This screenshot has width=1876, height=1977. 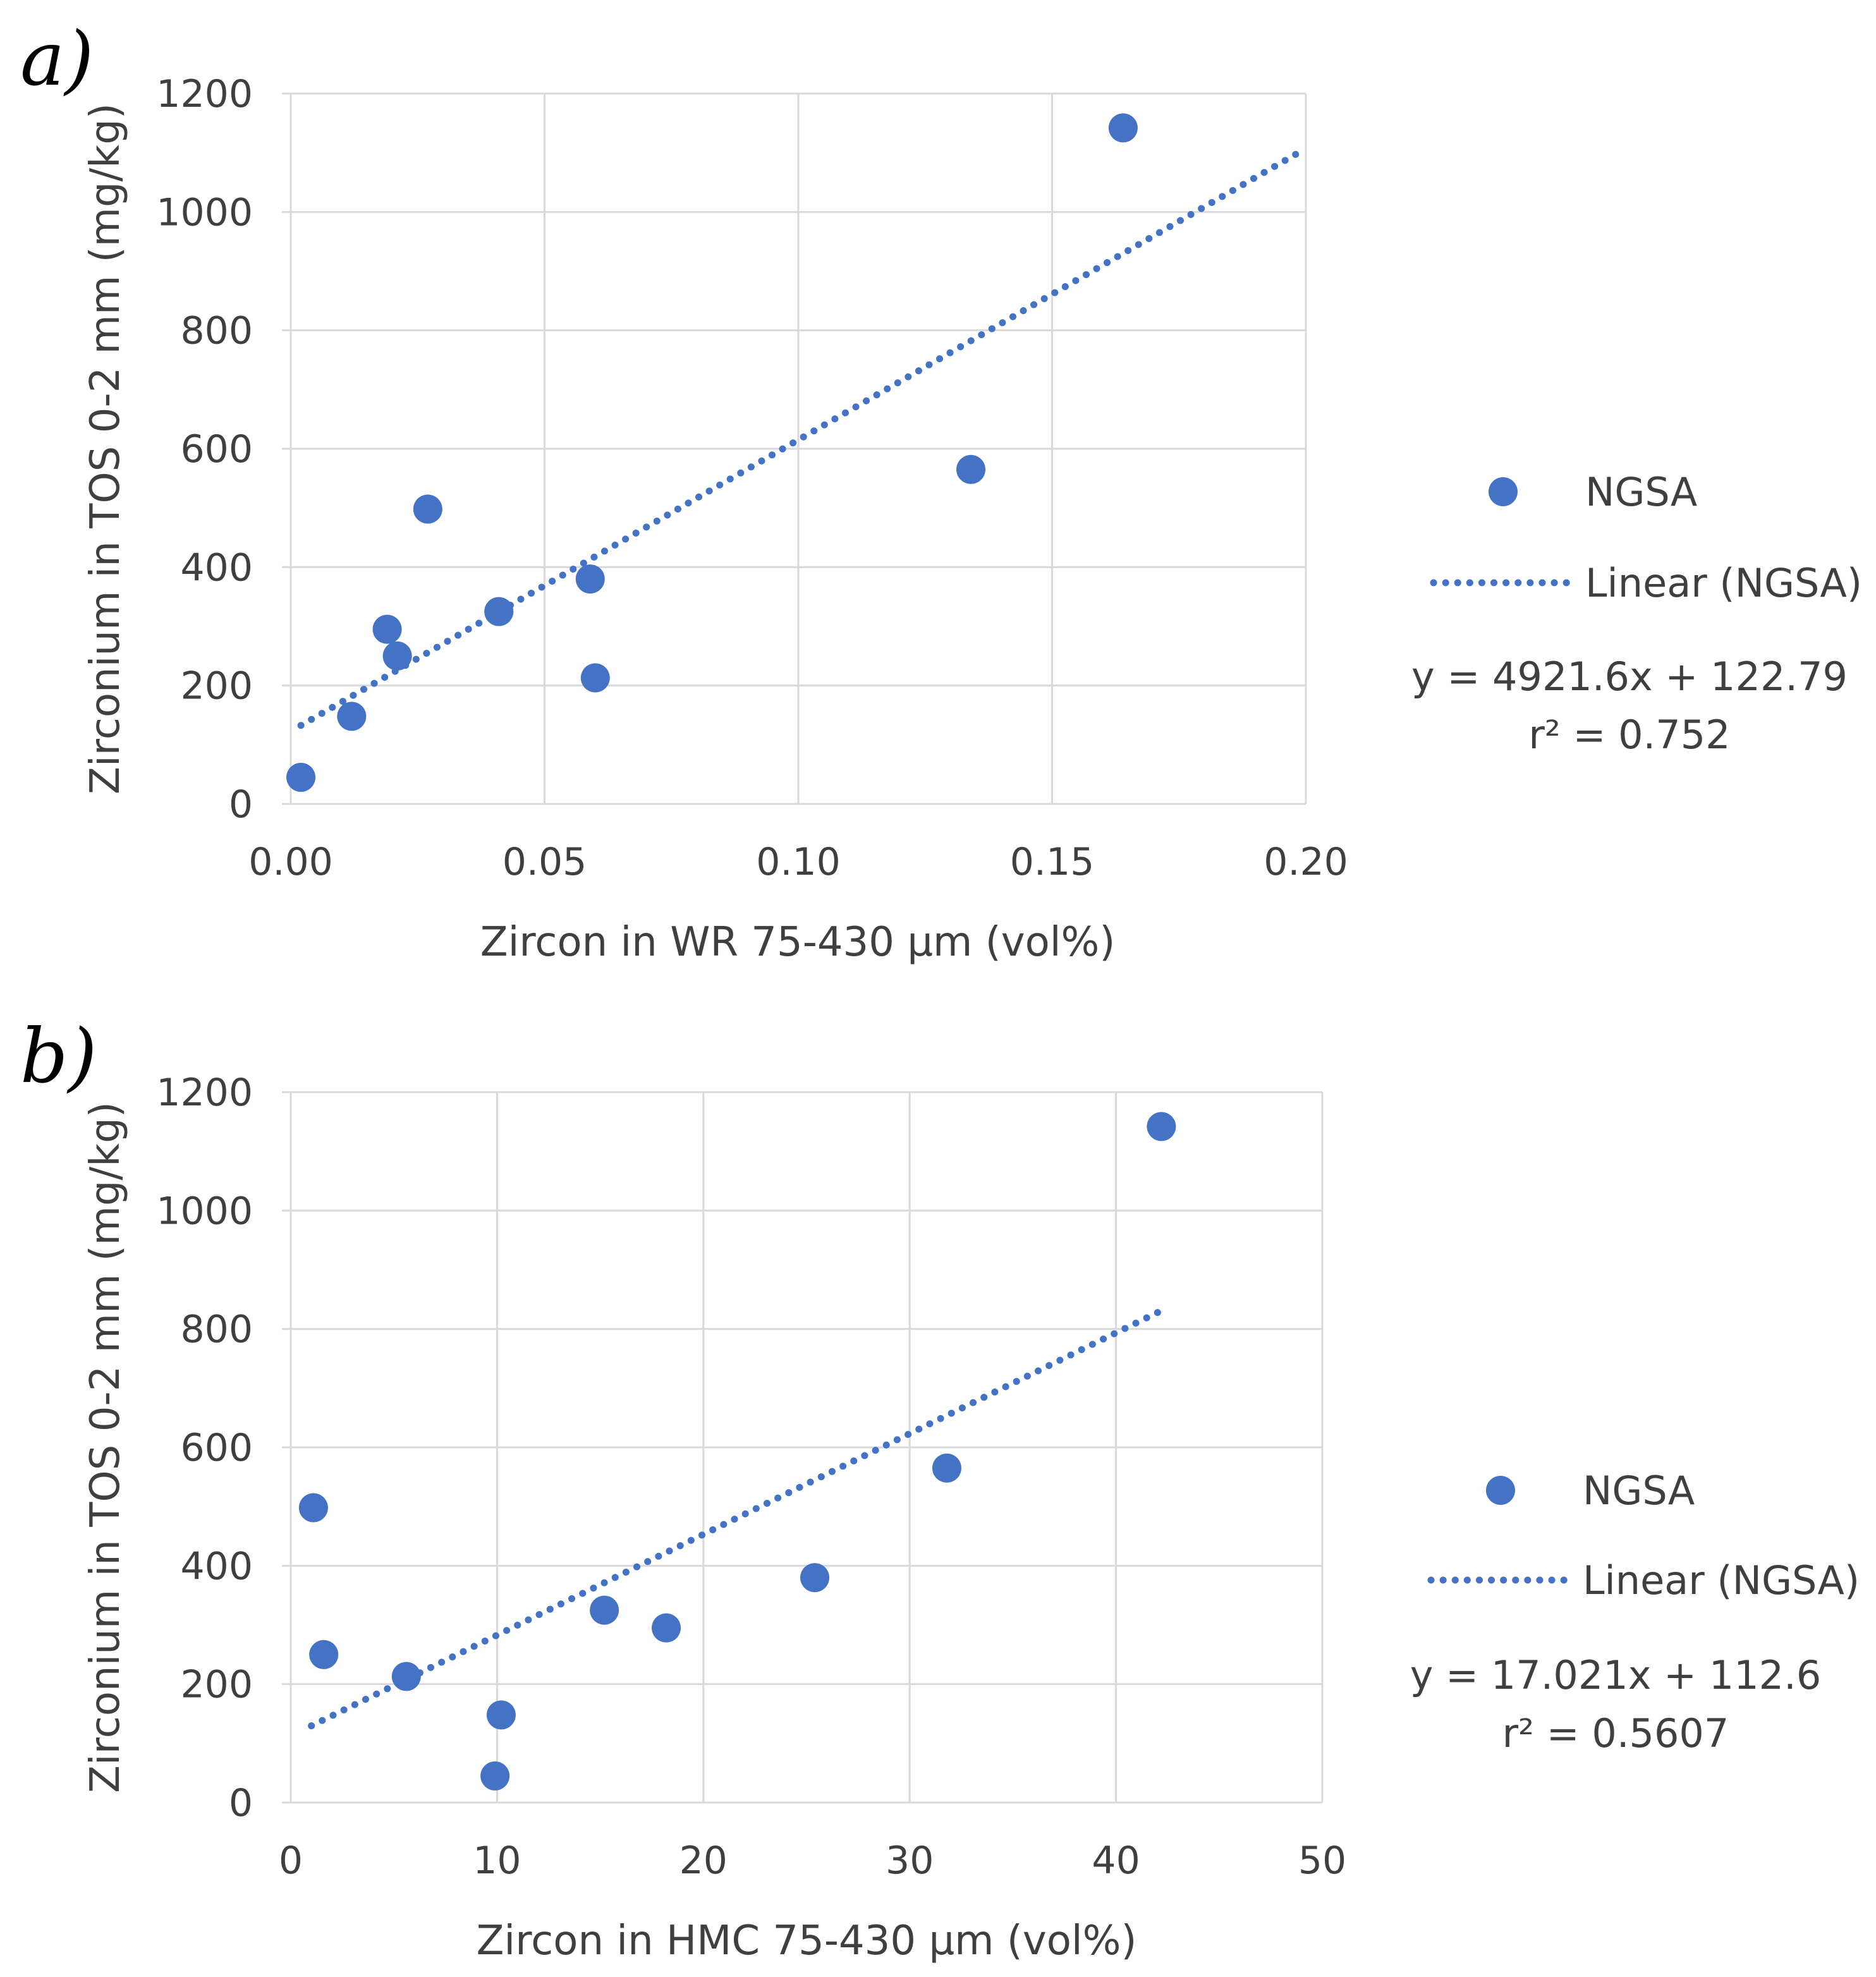 I want to click on trendline-linear, so click(x=736, y=1519).